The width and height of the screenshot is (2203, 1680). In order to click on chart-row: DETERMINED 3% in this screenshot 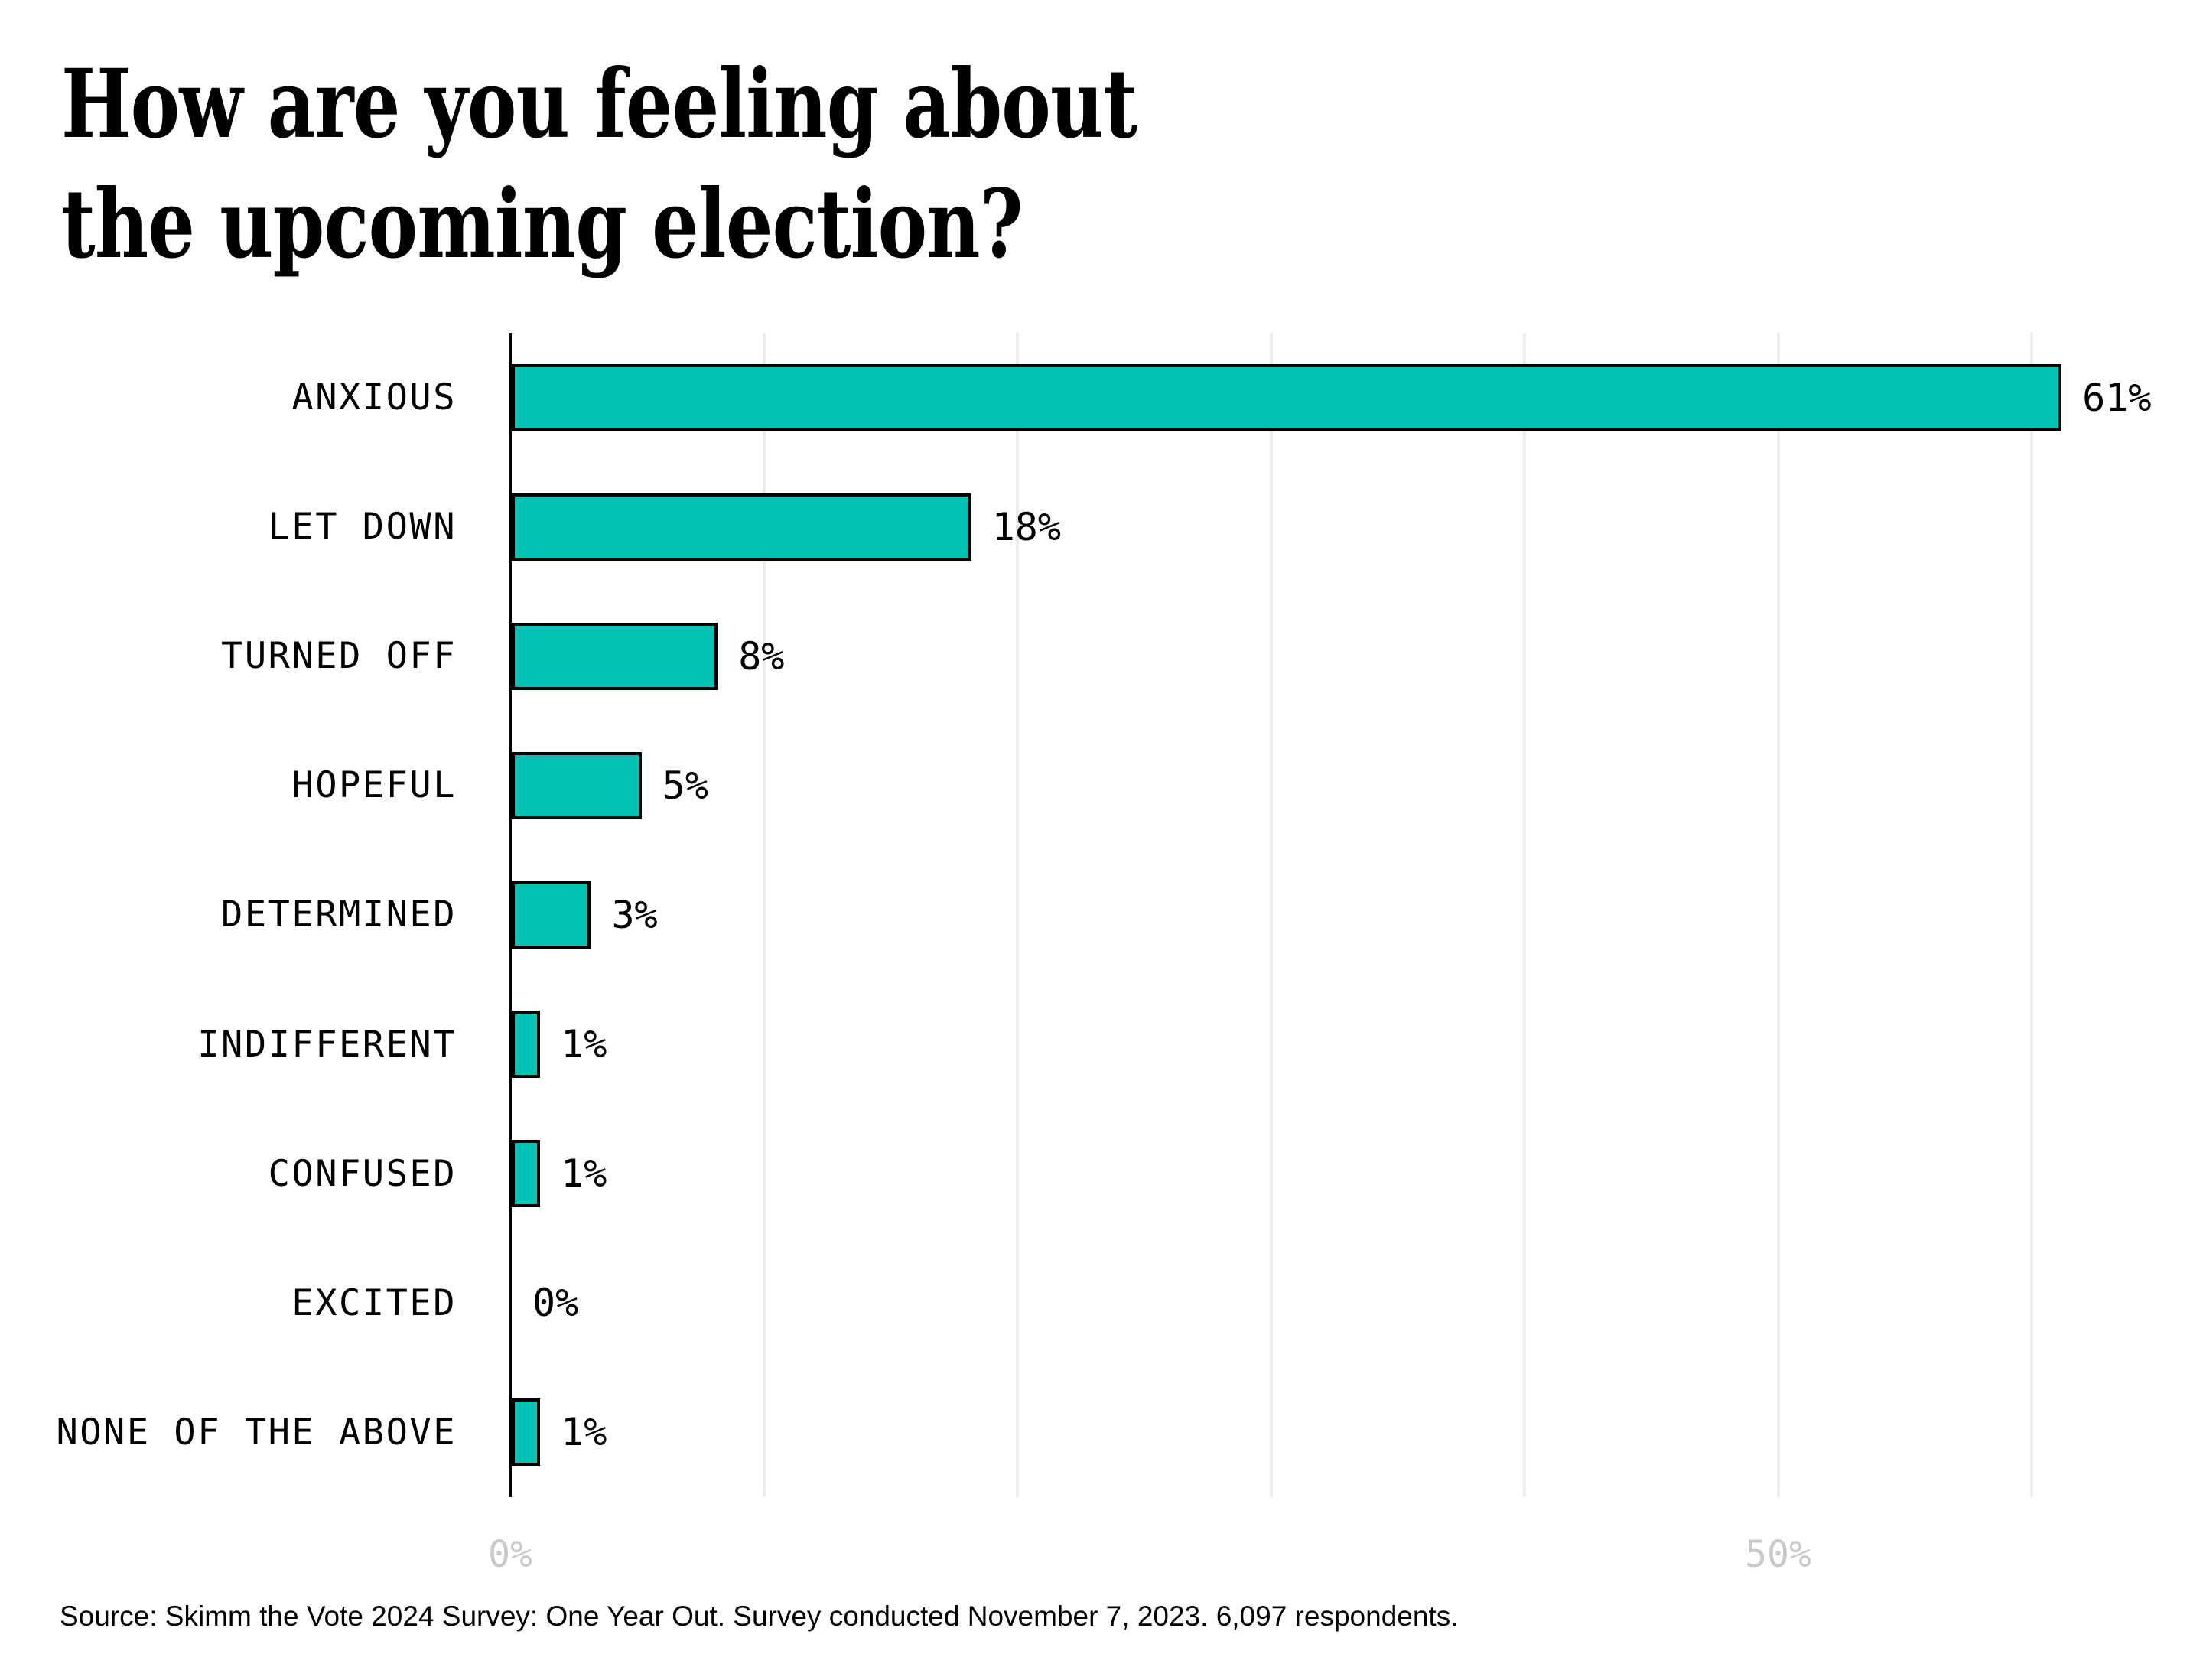, I will do `click(1101, 914)`.